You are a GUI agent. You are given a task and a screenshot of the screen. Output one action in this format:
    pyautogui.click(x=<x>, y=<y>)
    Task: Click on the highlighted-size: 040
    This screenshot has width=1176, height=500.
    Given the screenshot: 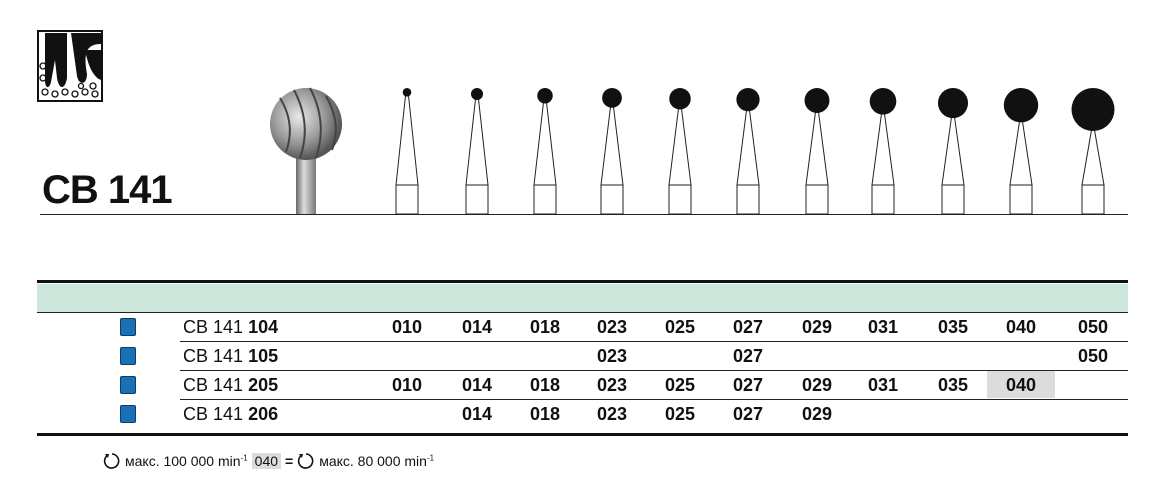 What is the action you would take?
    pyautogui.click(x=266, y=461)
    